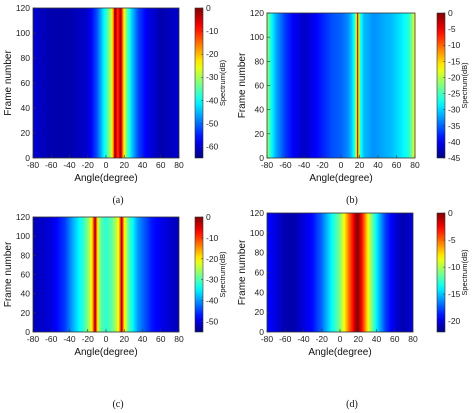 Image resolution: width=474 pixels, height=413 pixels. I want to click on colorbar-tick-label: -45, so click(454, 158).